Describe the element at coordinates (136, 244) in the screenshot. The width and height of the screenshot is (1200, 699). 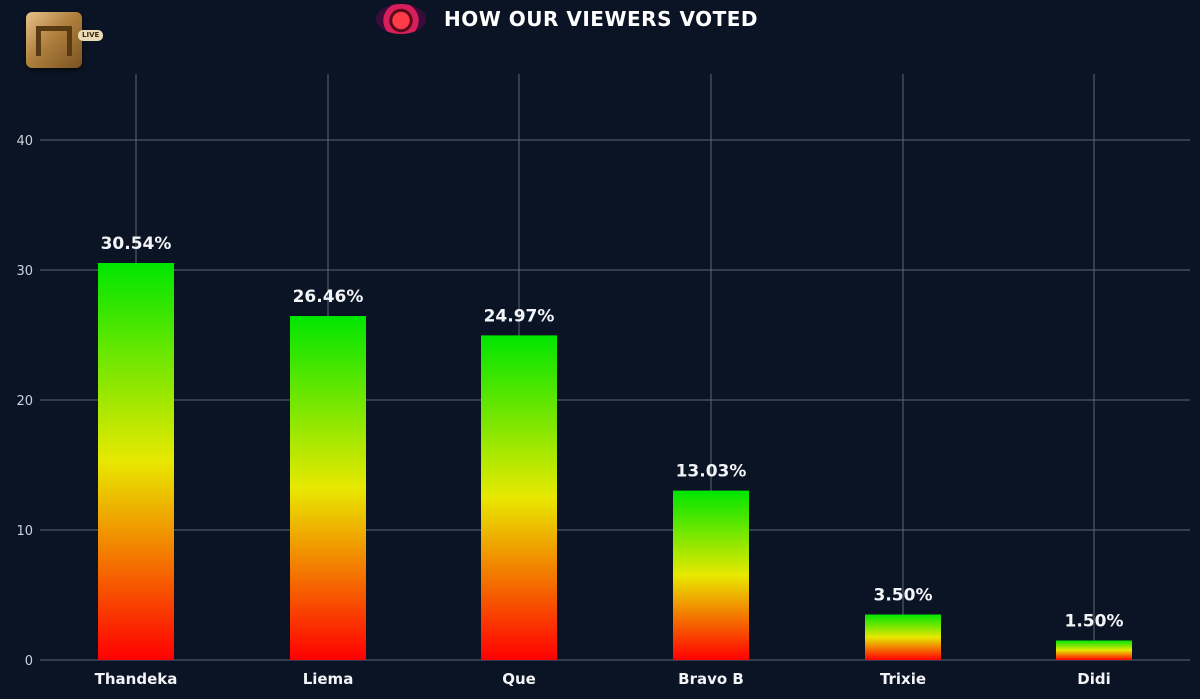
I see `data-label: 30.54%` at that location.